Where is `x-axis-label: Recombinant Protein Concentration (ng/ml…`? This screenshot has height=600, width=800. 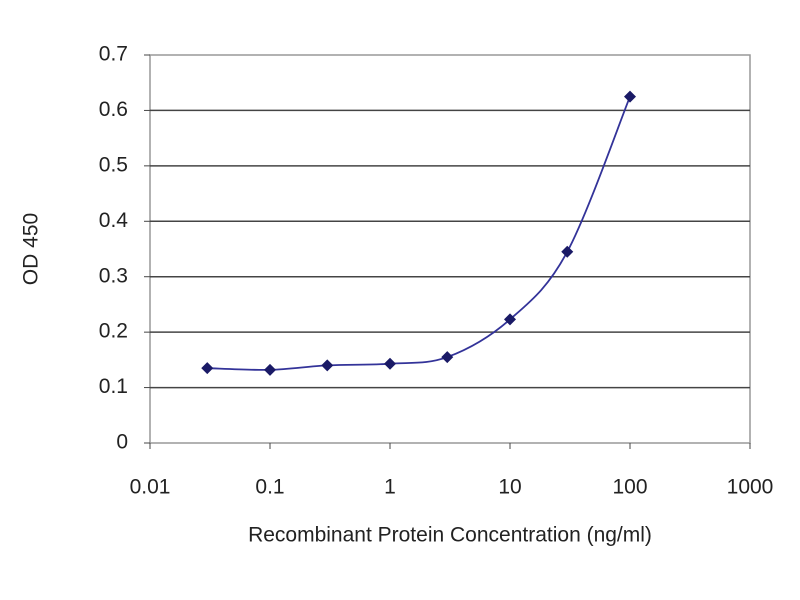 x-axis-label: Recombinant Protein Concentration (ng/ml… is located at coordinates (450, 535).